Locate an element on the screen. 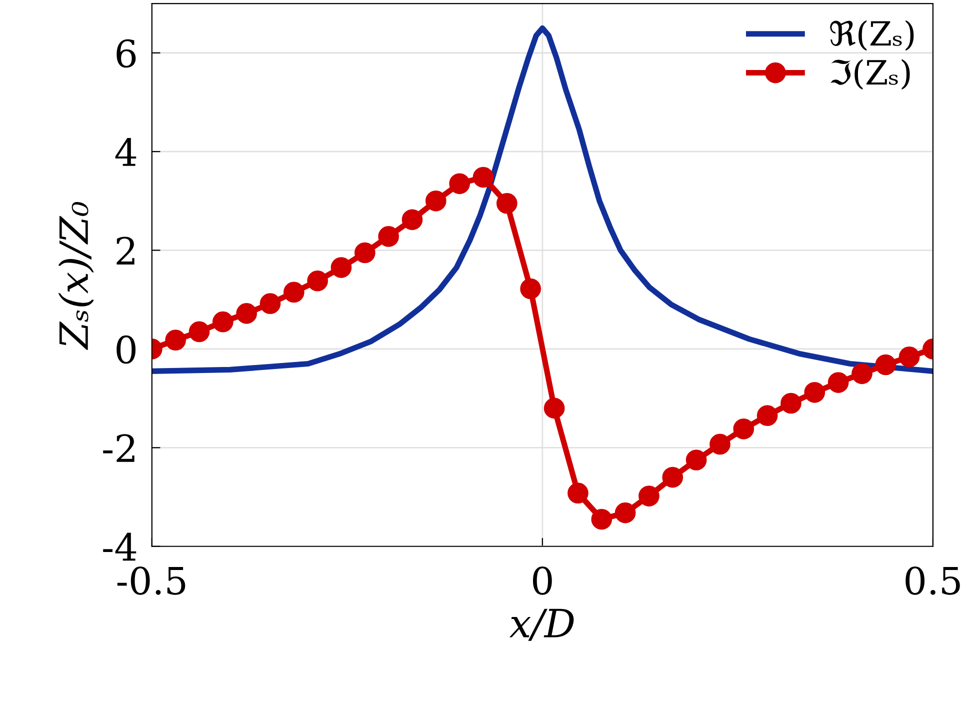 Image resolution: width=980 pixels, height=705 pixels. y-tick-label: -2 is located at coordinates (118, 448).